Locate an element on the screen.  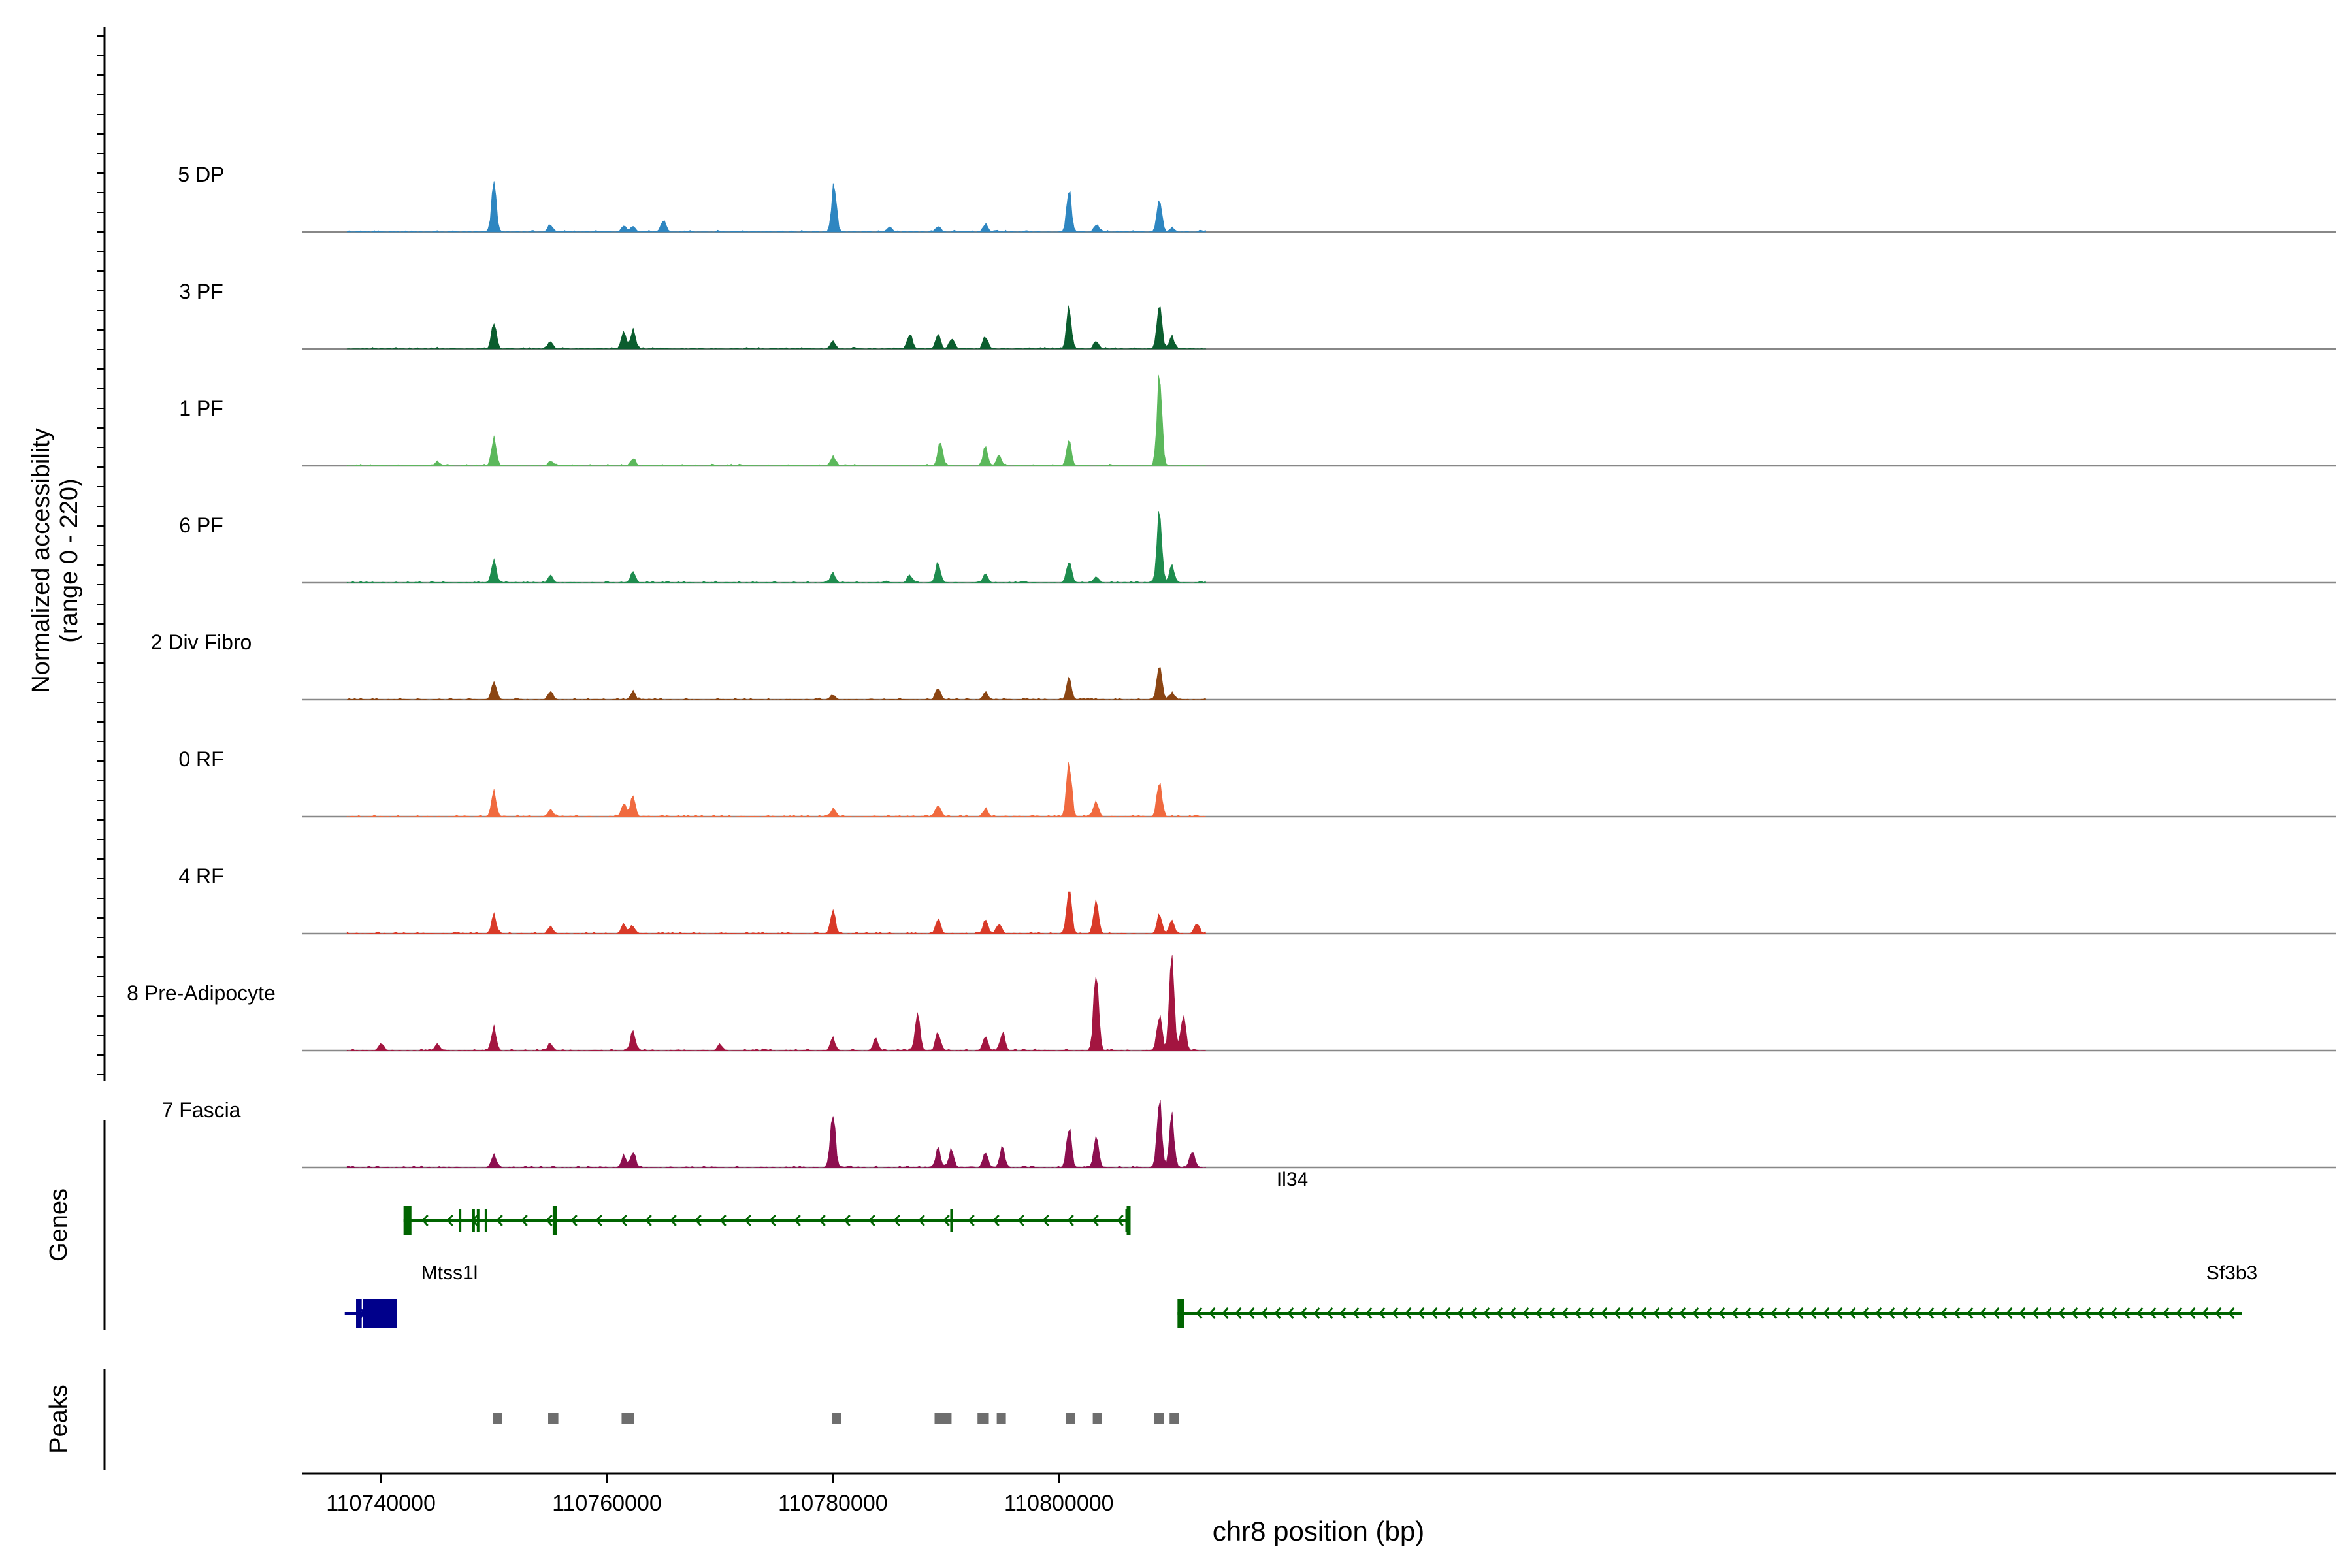
x-tick-label: 110740000 is located at coordinates (381, 1503).